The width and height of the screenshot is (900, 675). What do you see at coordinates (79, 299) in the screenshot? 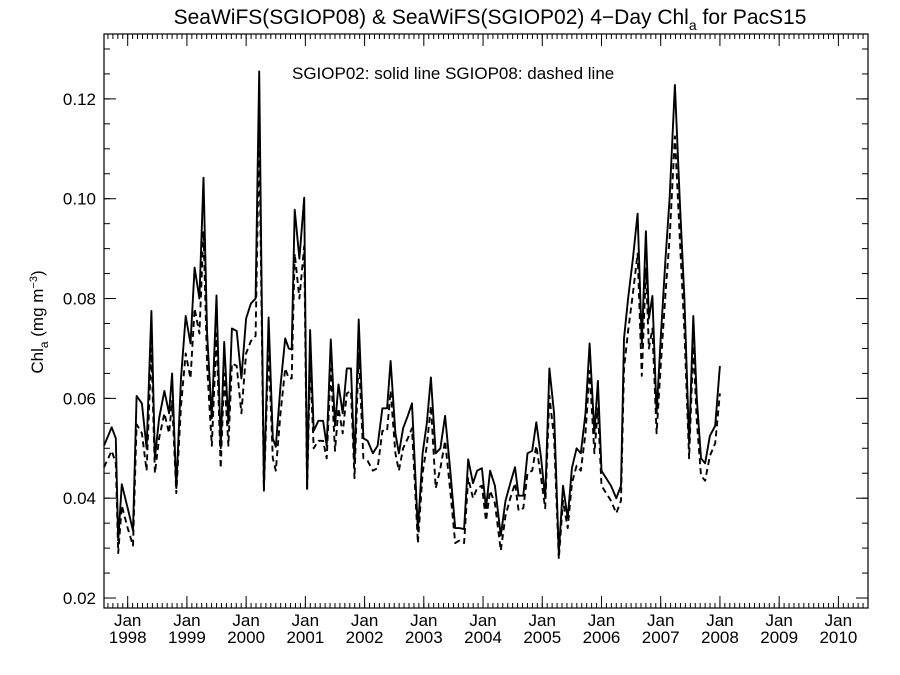
I see `y-tick-label: 0.08` at bounding box center [79, 299].